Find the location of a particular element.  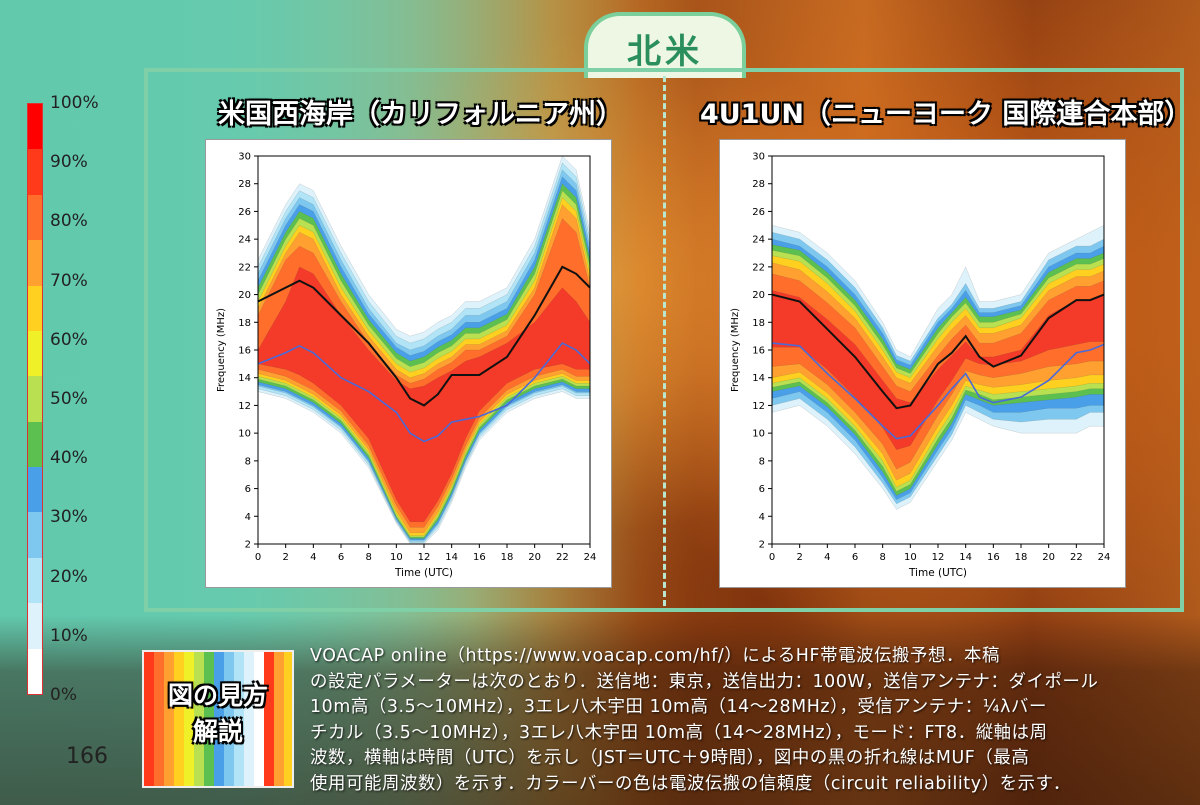

y-tick-label: 26 is located at coordinates (244, 212).